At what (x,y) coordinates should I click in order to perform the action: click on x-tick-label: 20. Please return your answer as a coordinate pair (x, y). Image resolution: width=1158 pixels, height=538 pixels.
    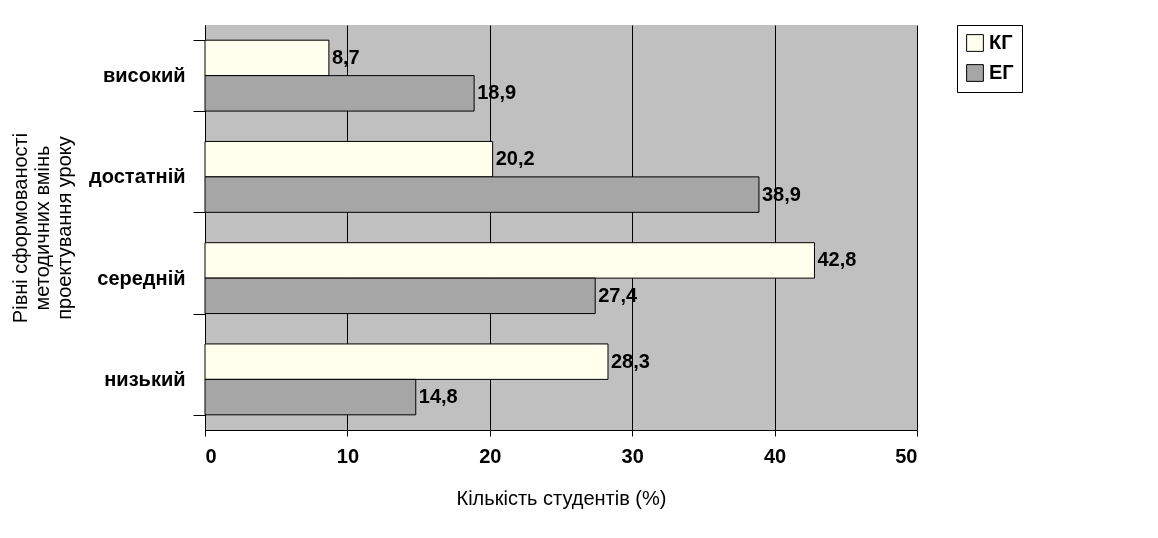
    Looking at the image, I should click on (490, 455).